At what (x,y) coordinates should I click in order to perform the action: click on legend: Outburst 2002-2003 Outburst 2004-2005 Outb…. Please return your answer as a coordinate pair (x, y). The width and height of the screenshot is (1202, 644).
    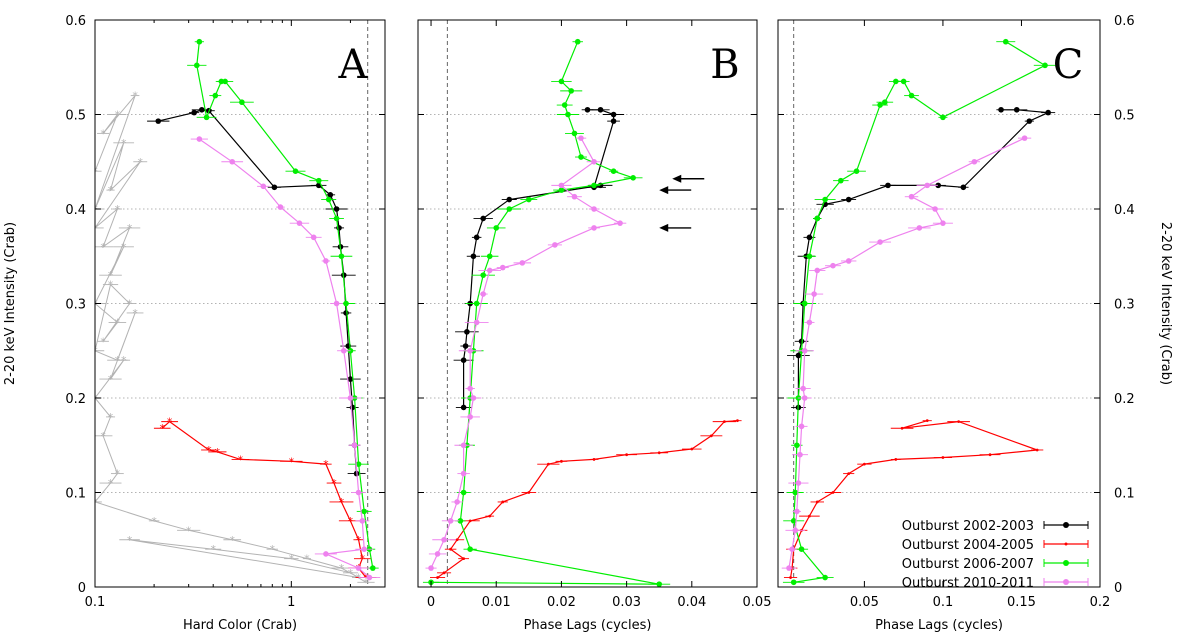
    Looking at the image, I should click on (995, 555).